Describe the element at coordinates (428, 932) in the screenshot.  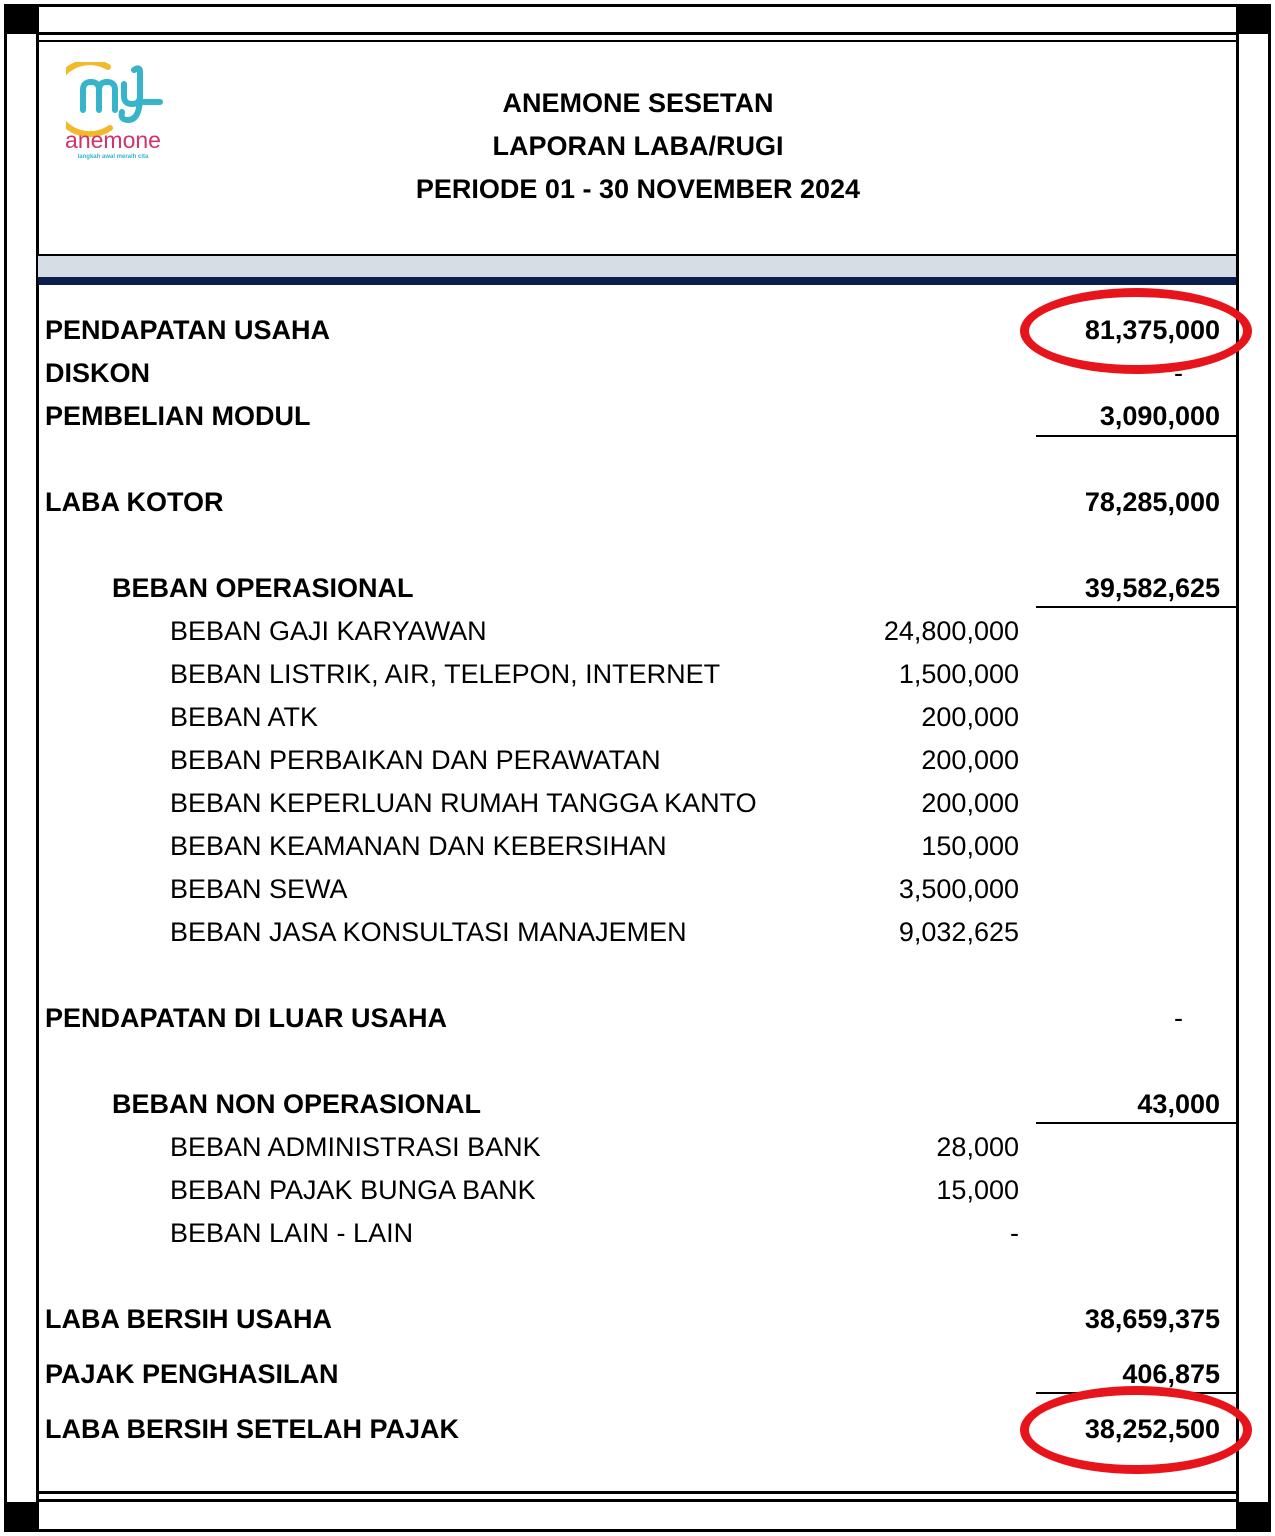
I see `row-label: BEBAN JASA KONSULTASI MANAJEMEN` at that location.